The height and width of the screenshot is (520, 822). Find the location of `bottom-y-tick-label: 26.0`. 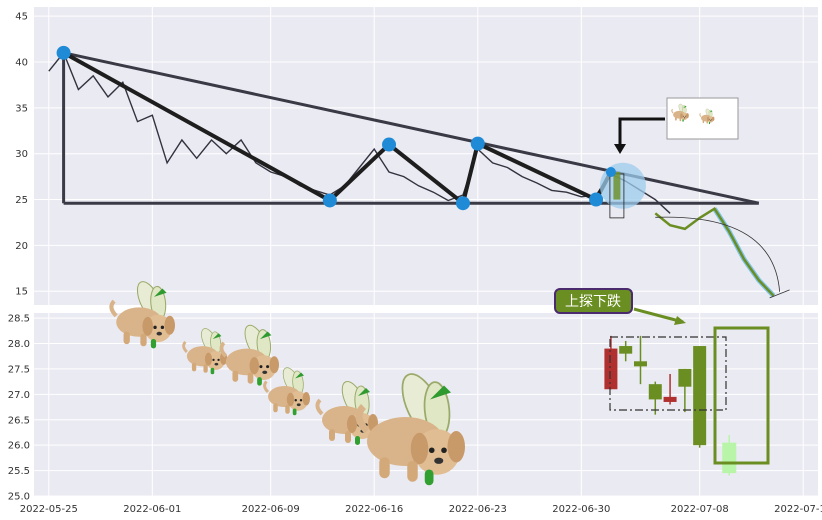

bottom-y-tick-label: 26.0 is located at coordinates (19, 446).